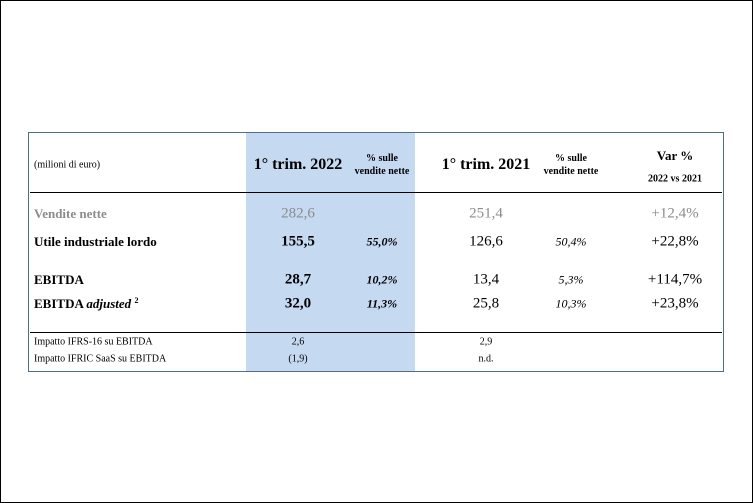  What do you see at coordinates (95, 241) in the screenshot?
I see `row-label: Utile industriale lordo` at bounding box center [95, 241].